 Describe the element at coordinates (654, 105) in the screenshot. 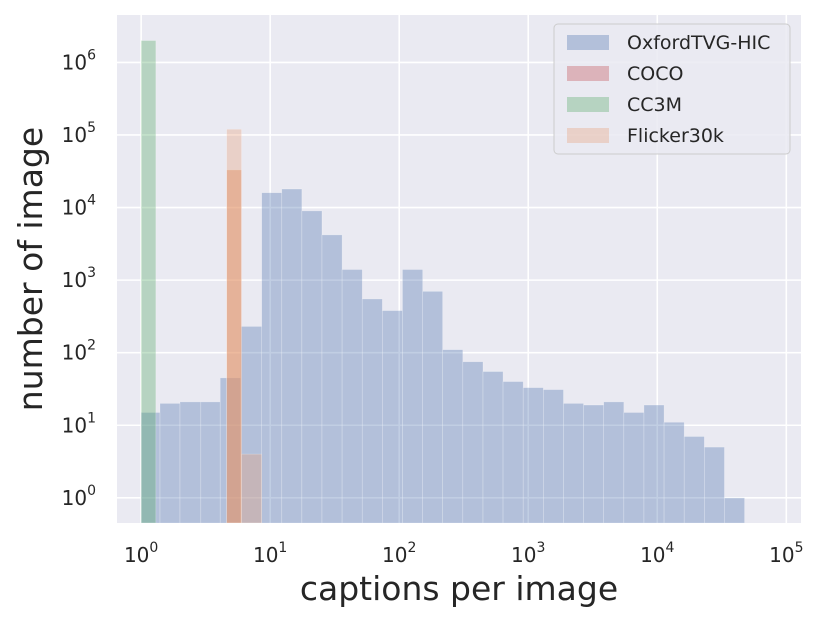

I see `legend-label: CC3M` at that location.